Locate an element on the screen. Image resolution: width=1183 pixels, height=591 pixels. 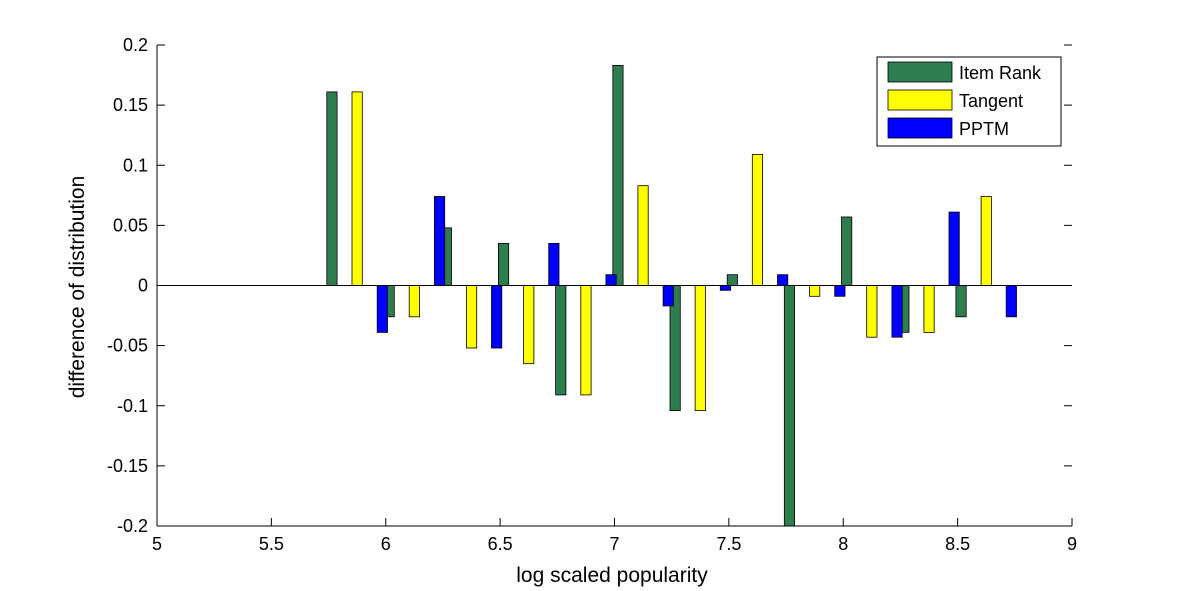
y-tick-label: 0.05 is located at coordinates (130, 225).